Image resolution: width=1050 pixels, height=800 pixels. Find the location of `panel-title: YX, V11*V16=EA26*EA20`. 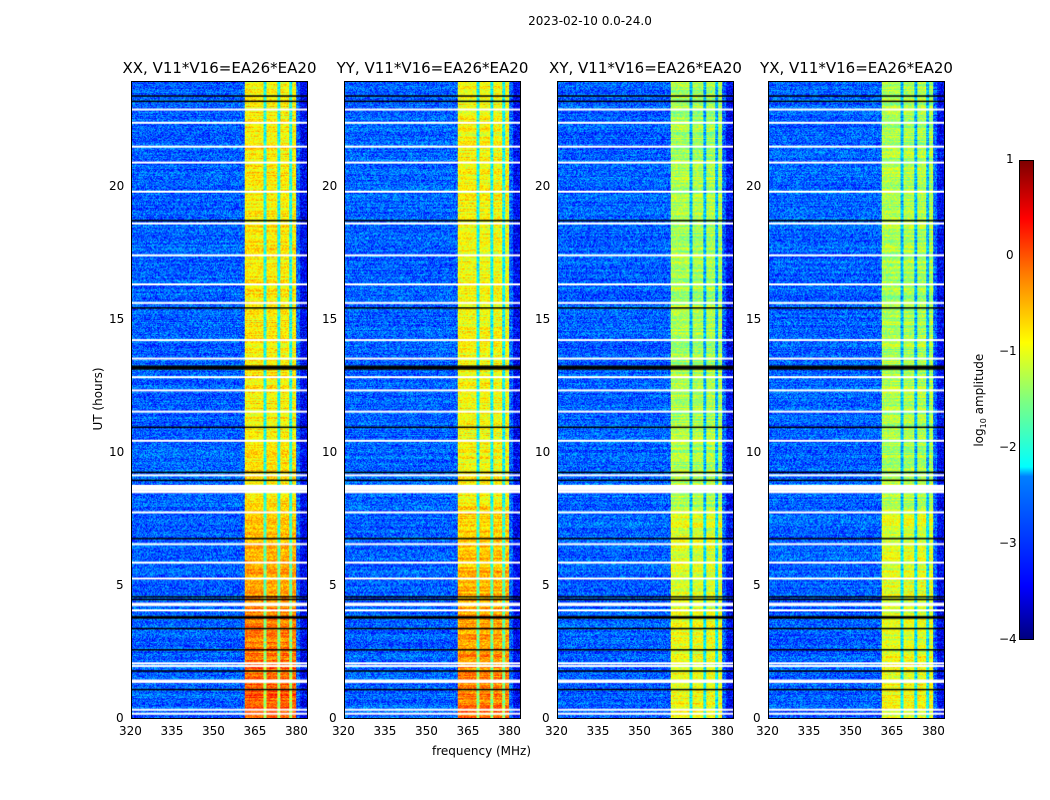

panel-title: YX, V11*V16=EA26*EA20 is located at coordinates (856, 68).